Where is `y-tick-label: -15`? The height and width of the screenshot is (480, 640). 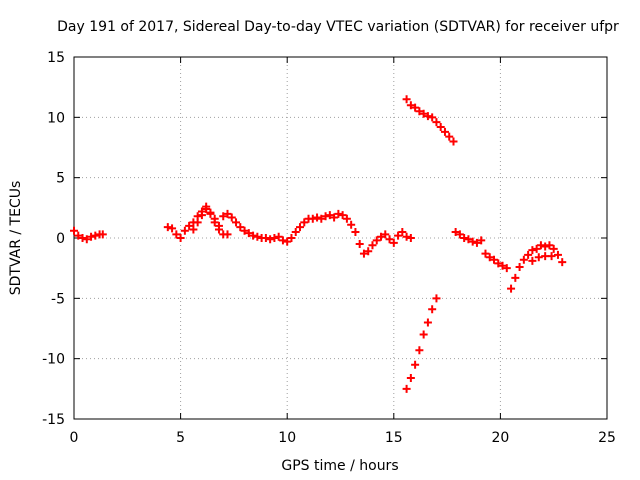 y-tick-label: -15 is located at coordinates (53, 420).